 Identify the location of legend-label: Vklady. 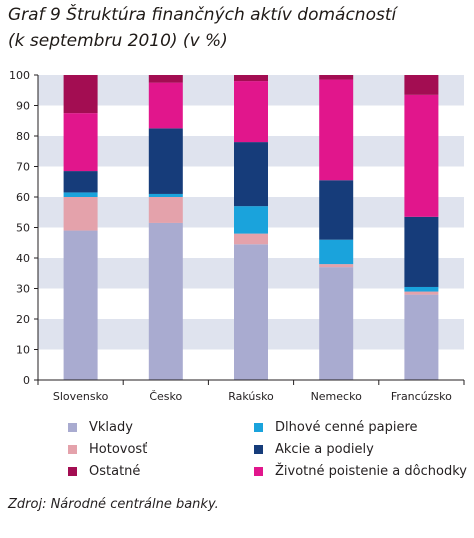
(111, 427).